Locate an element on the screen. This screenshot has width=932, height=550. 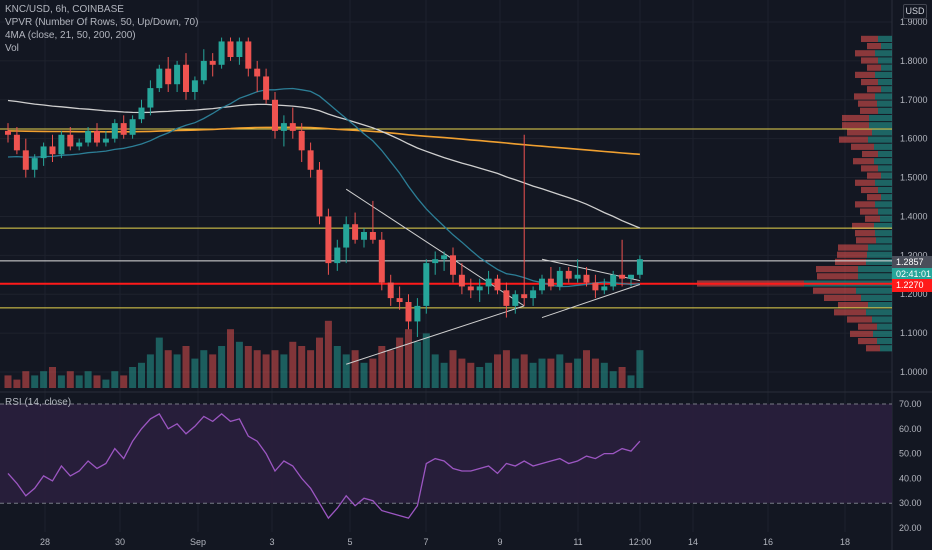
price-tick-label: 1.5000 is located at coordinates (914, 178).